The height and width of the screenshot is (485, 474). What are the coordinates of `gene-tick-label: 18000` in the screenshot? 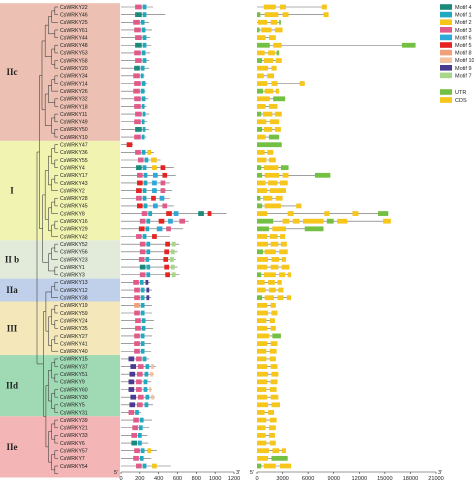 It's located at (411, 479).